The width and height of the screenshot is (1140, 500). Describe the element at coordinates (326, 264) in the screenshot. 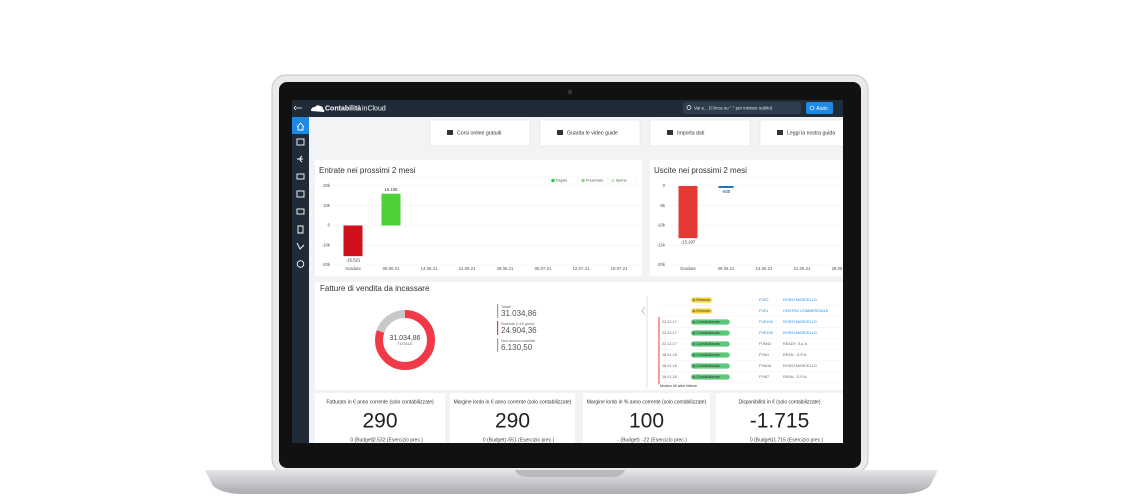

I see `y-tick-label: -20k` at that location.